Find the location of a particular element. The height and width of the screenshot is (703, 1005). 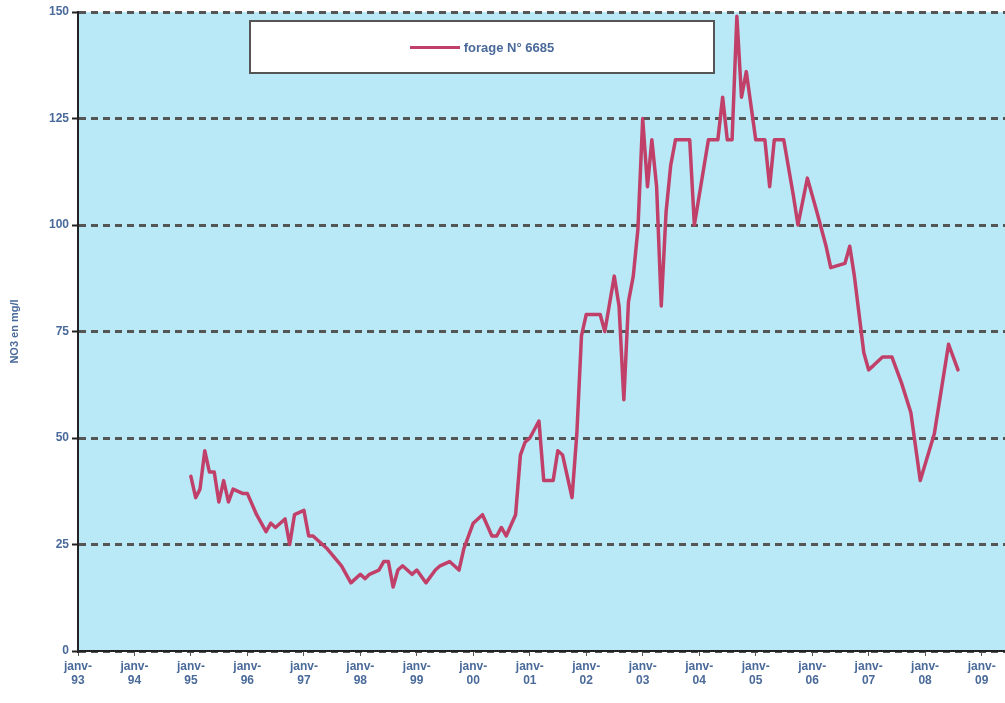

y-tick-label: 50 is located at coordinates (62, 437).